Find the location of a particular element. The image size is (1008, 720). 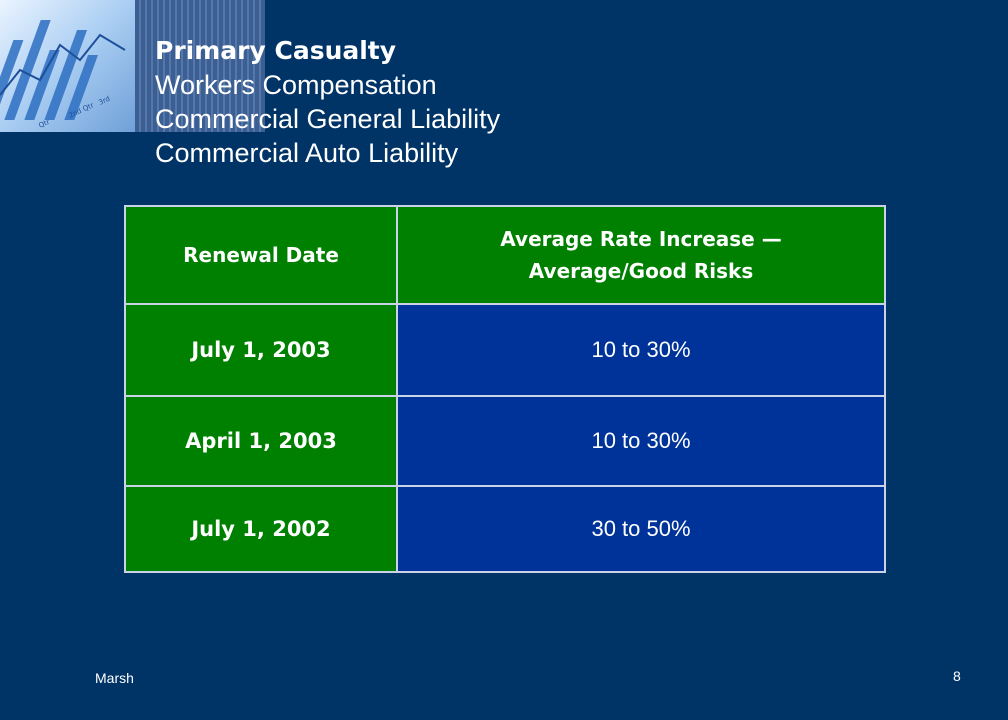

table-row: July 1, 2003 10 to 30% is located at coordinates (505, 350).